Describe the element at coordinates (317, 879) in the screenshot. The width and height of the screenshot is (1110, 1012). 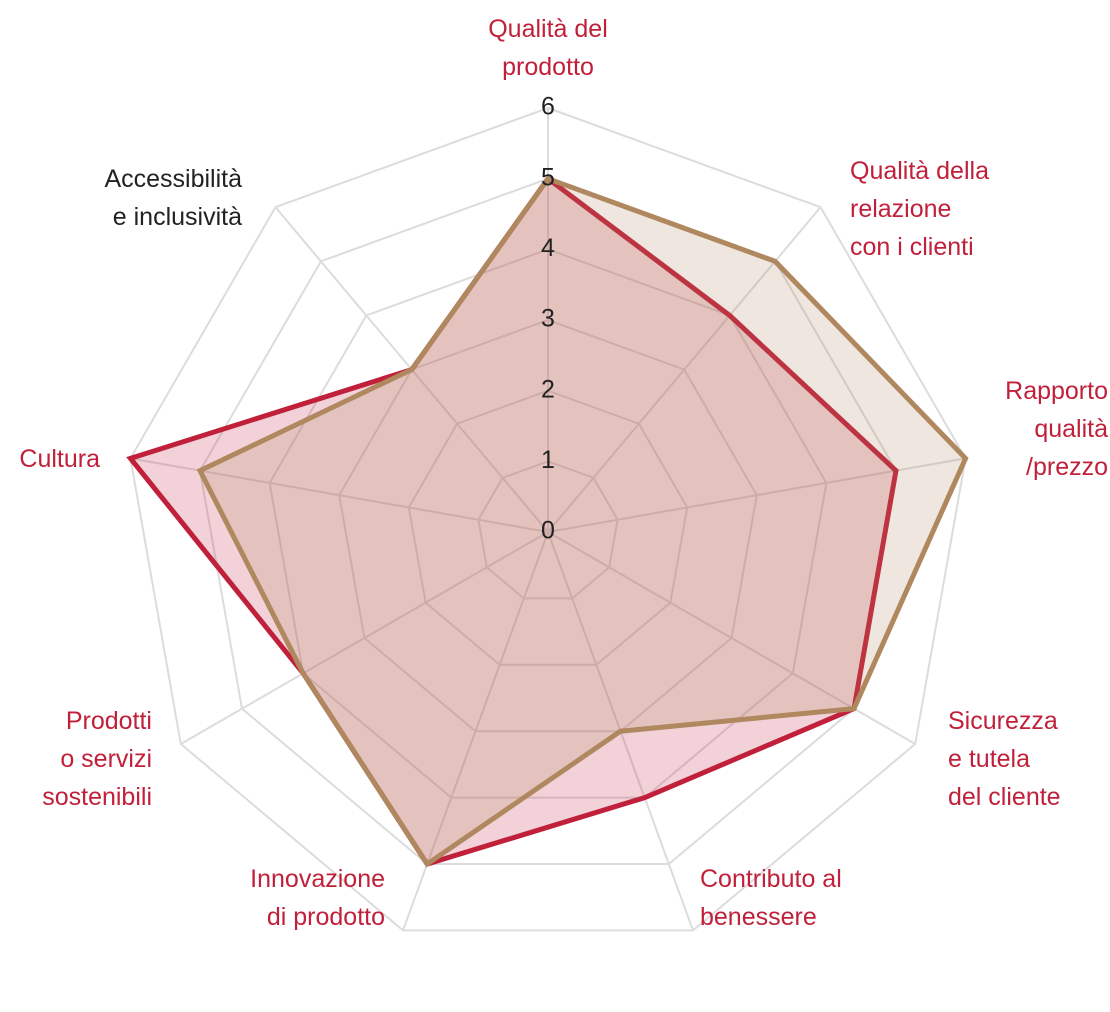
I see `axis-label-line: Innovazione` at that location.